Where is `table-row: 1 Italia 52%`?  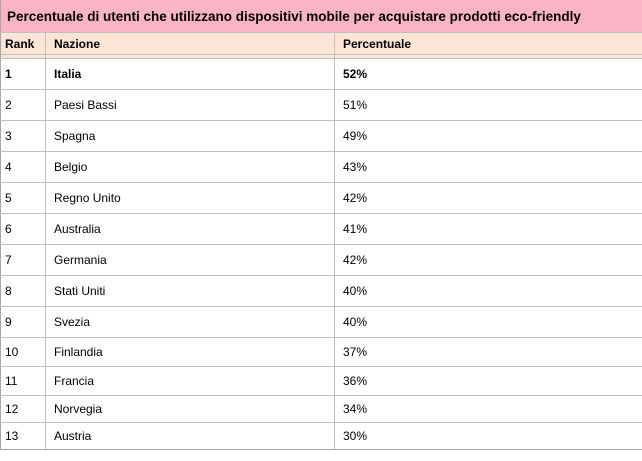
table-row: 1 Italia 52% is located at coordinates (321, 74).